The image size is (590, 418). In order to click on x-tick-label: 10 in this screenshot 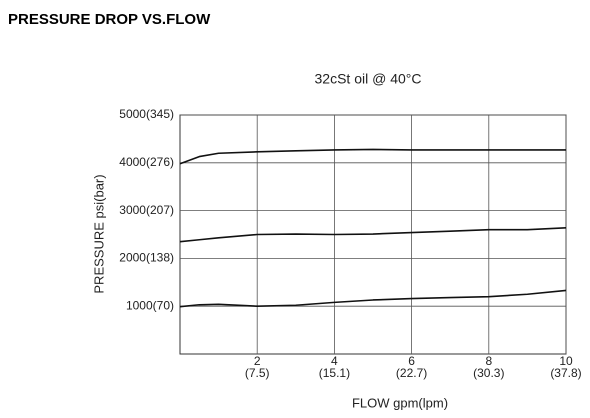, I will do `click(566, 361)`.